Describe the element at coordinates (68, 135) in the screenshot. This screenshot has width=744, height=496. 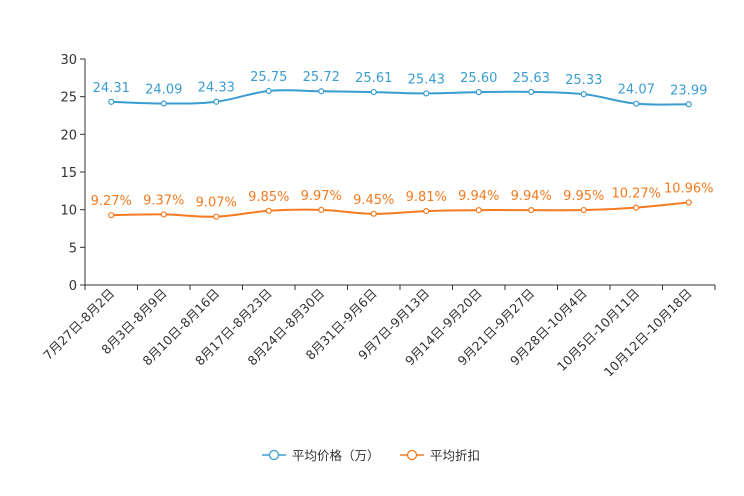
I see `y-tick-label: 20` at that location.